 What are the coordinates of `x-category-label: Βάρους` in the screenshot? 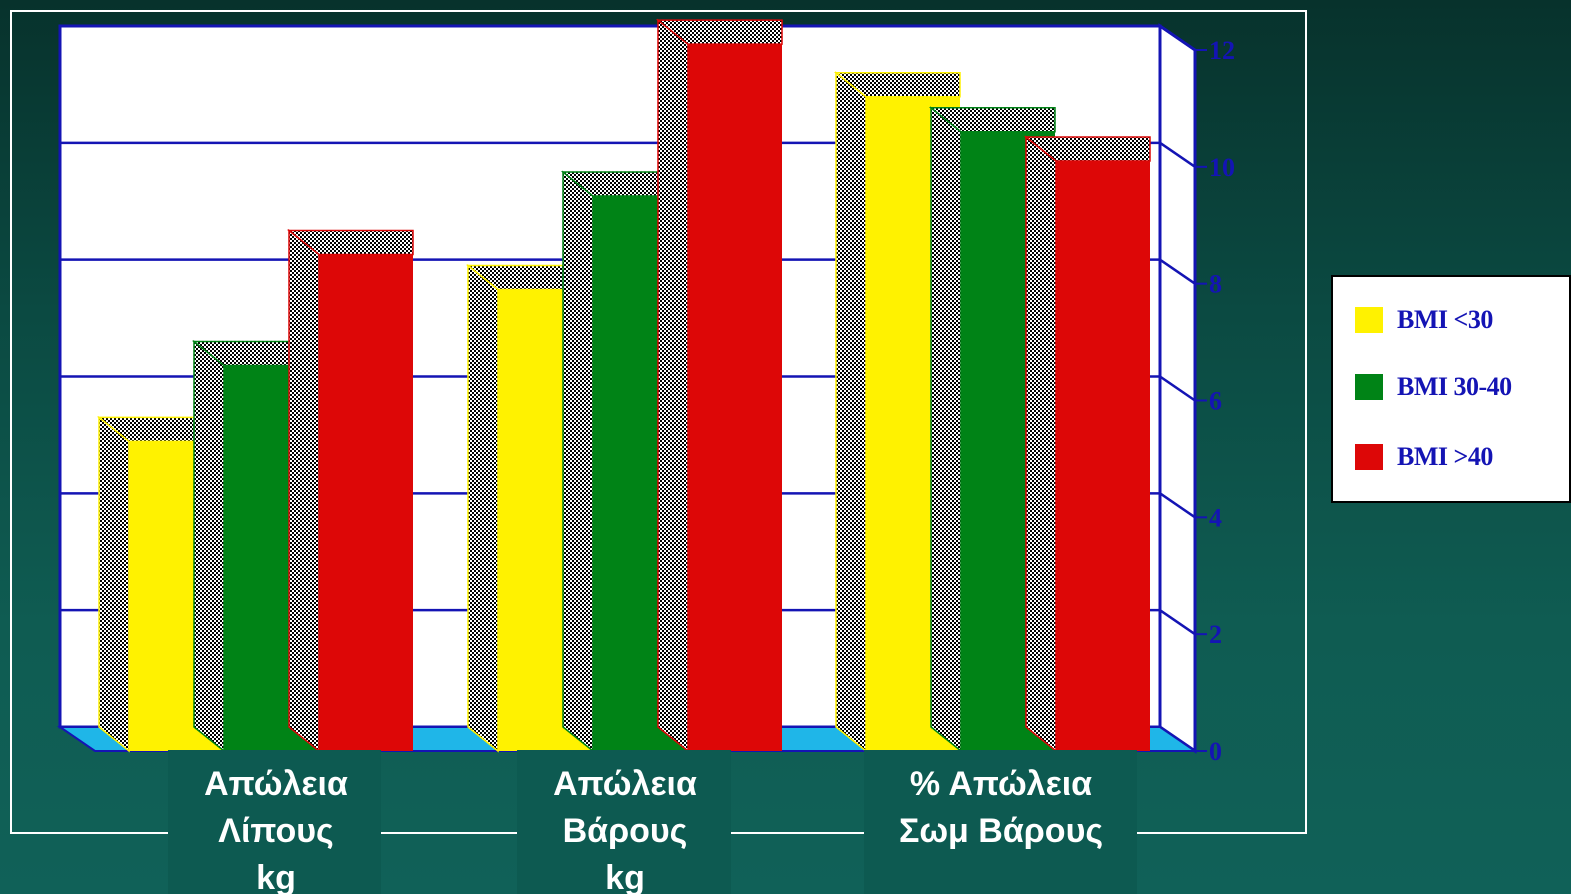 It's located at (625, 831).